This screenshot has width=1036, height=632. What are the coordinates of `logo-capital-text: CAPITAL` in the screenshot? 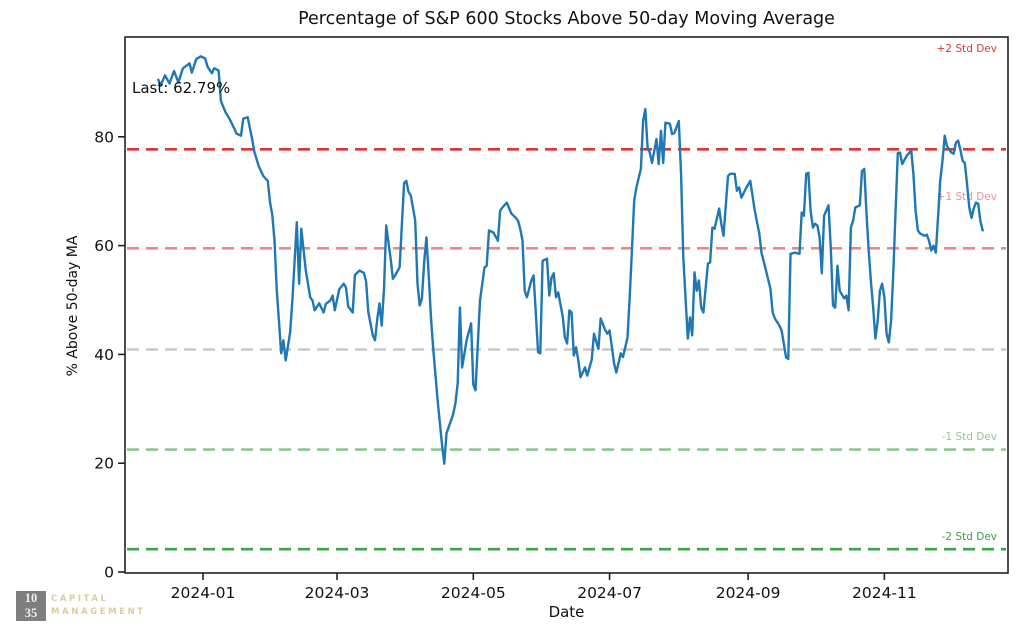 It's located at (80, 599).